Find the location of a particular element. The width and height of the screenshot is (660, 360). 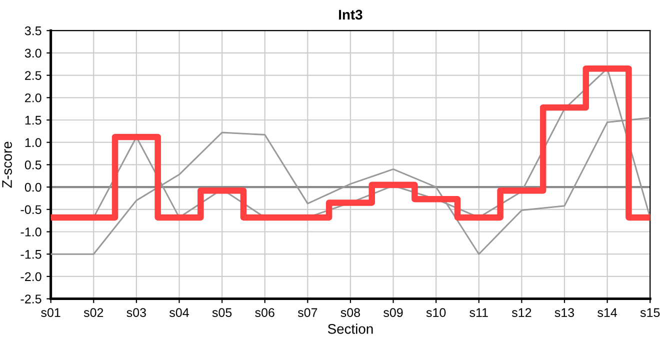

x-tick-label: s13 is located at coordinates (564, 313).